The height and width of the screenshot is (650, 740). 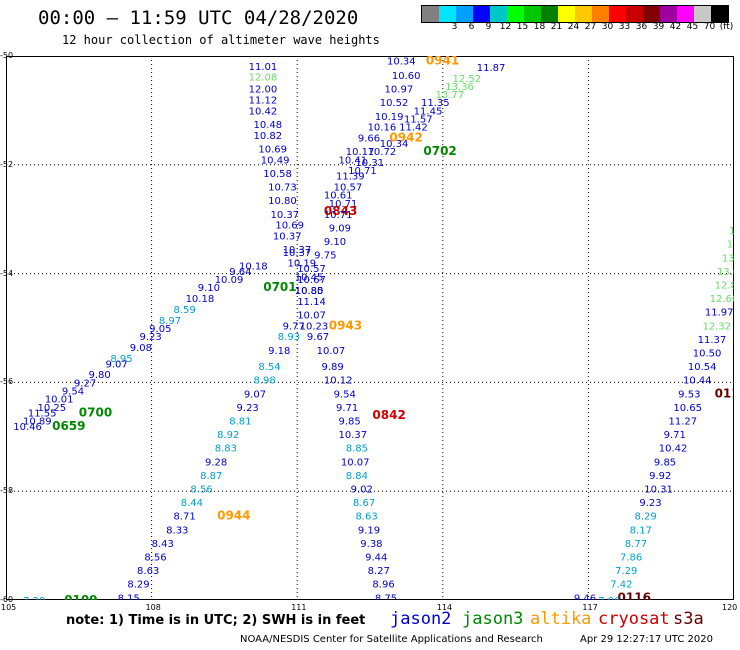 What do you see at coordinates (439, 151) in the screenshot?
I see `pass-time-label: 0702` at bounding box center [439, 151].